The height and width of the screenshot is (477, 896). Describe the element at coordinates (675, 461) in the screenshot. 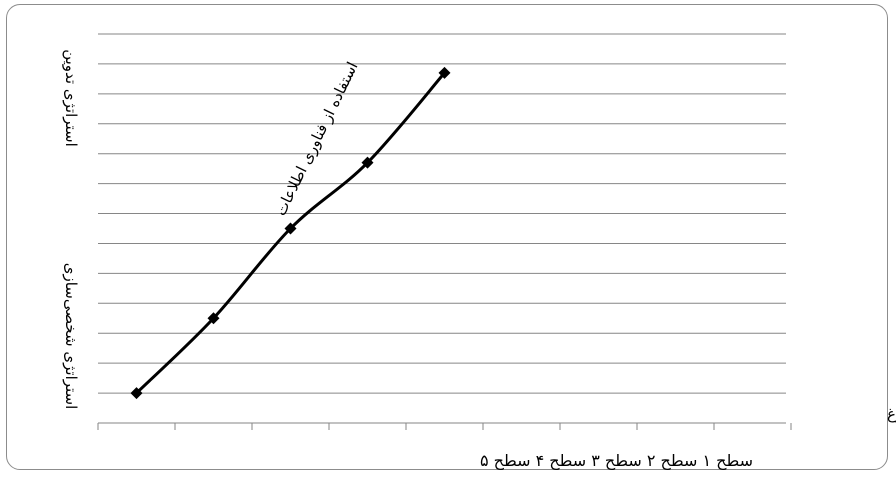

I see `x-tick-label: سطح ۲` at that location.